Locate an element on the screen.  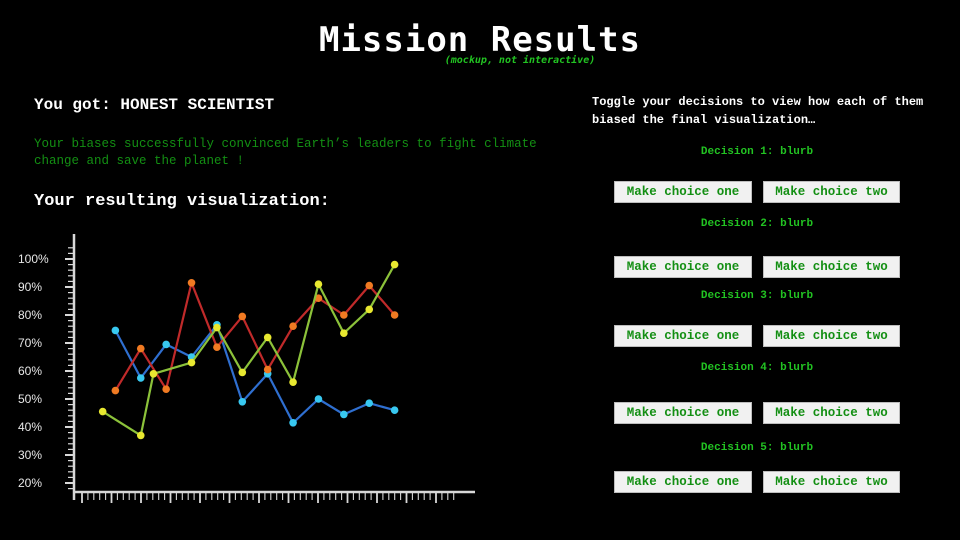
decision-1-label: Decision 1: blurb is located at coordinates (757, 152).